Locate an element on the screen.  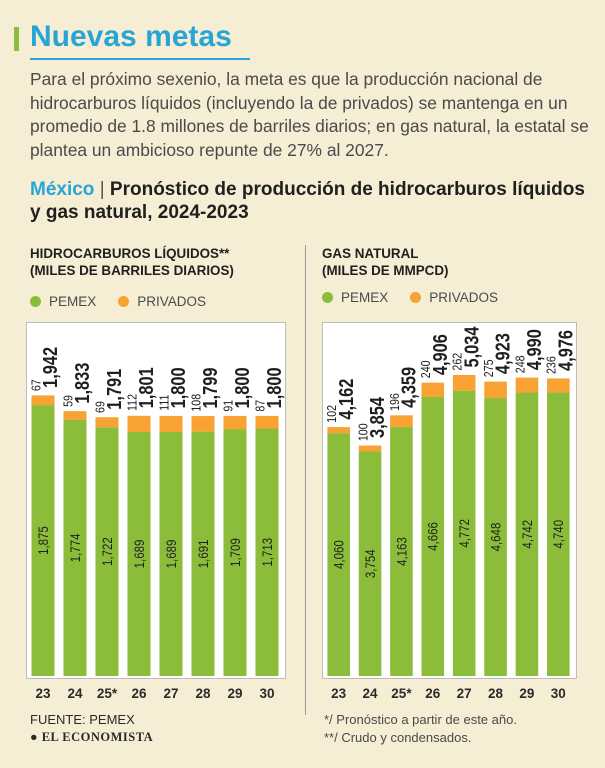
gas-label-pemex-3: 4,666 is located at coordinates (433, 536).